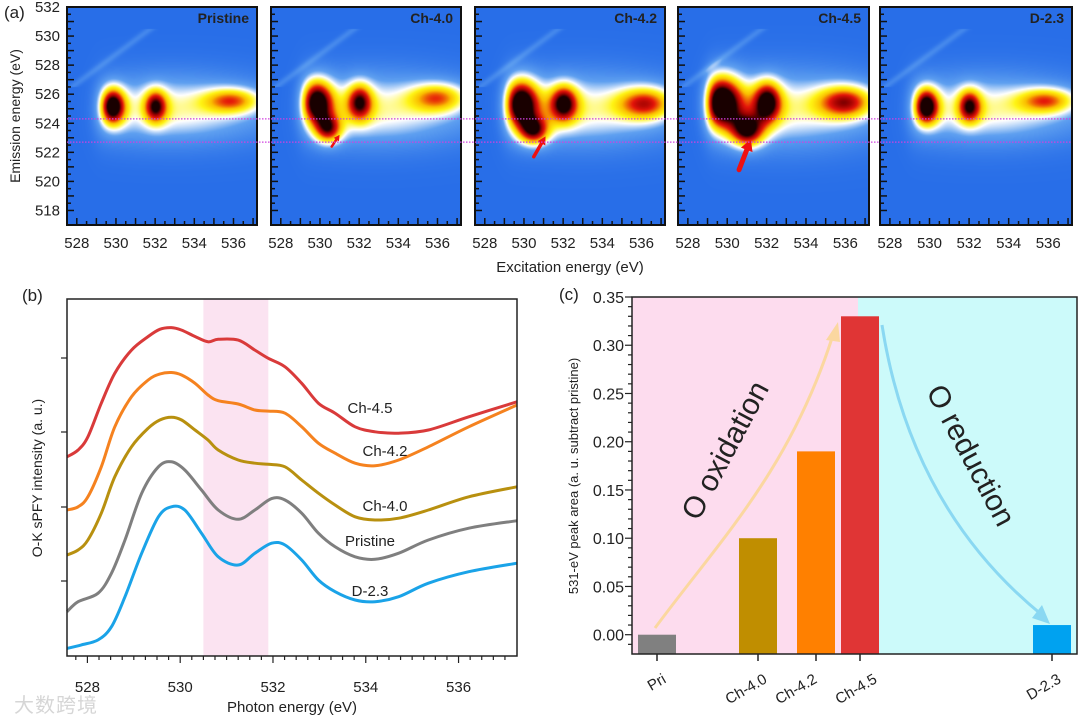  I want to click on panel-b-xlabel: Photon energy (eV), so click(292, 707).